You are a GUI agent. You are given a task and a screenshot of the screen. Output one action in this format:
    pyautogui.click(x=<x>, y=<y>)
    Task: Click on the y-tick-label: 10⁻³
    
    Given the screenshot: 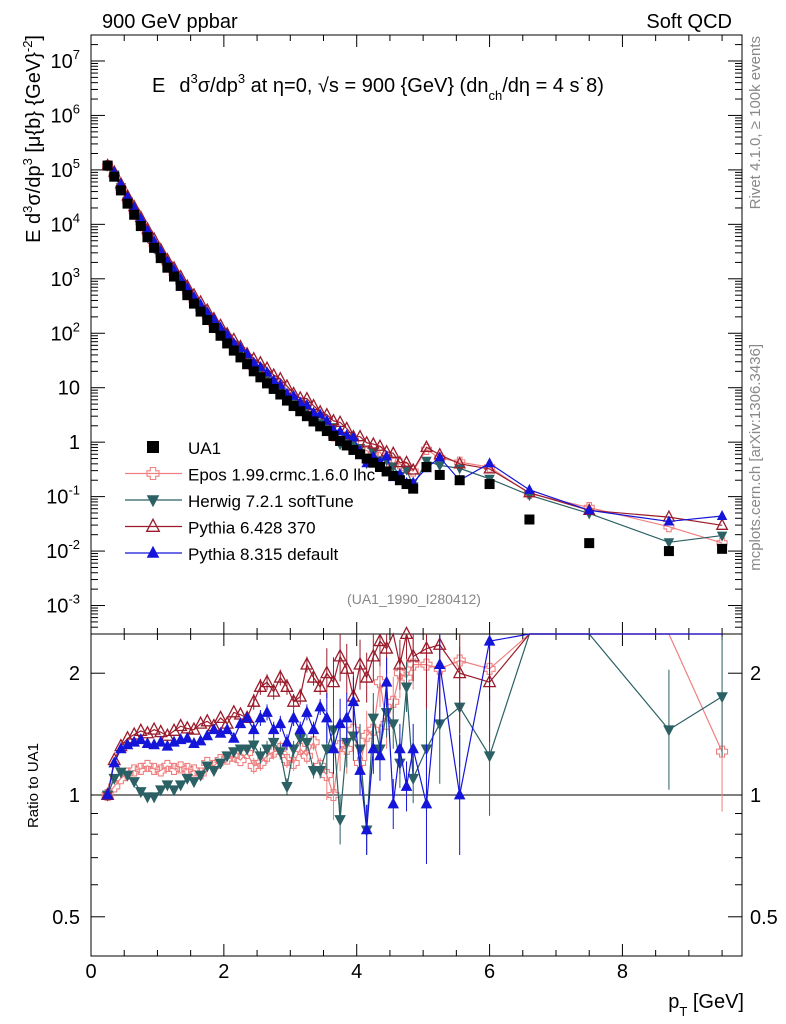 What is the action you would take?
    pyautogui.click(x=63, y=605)
    